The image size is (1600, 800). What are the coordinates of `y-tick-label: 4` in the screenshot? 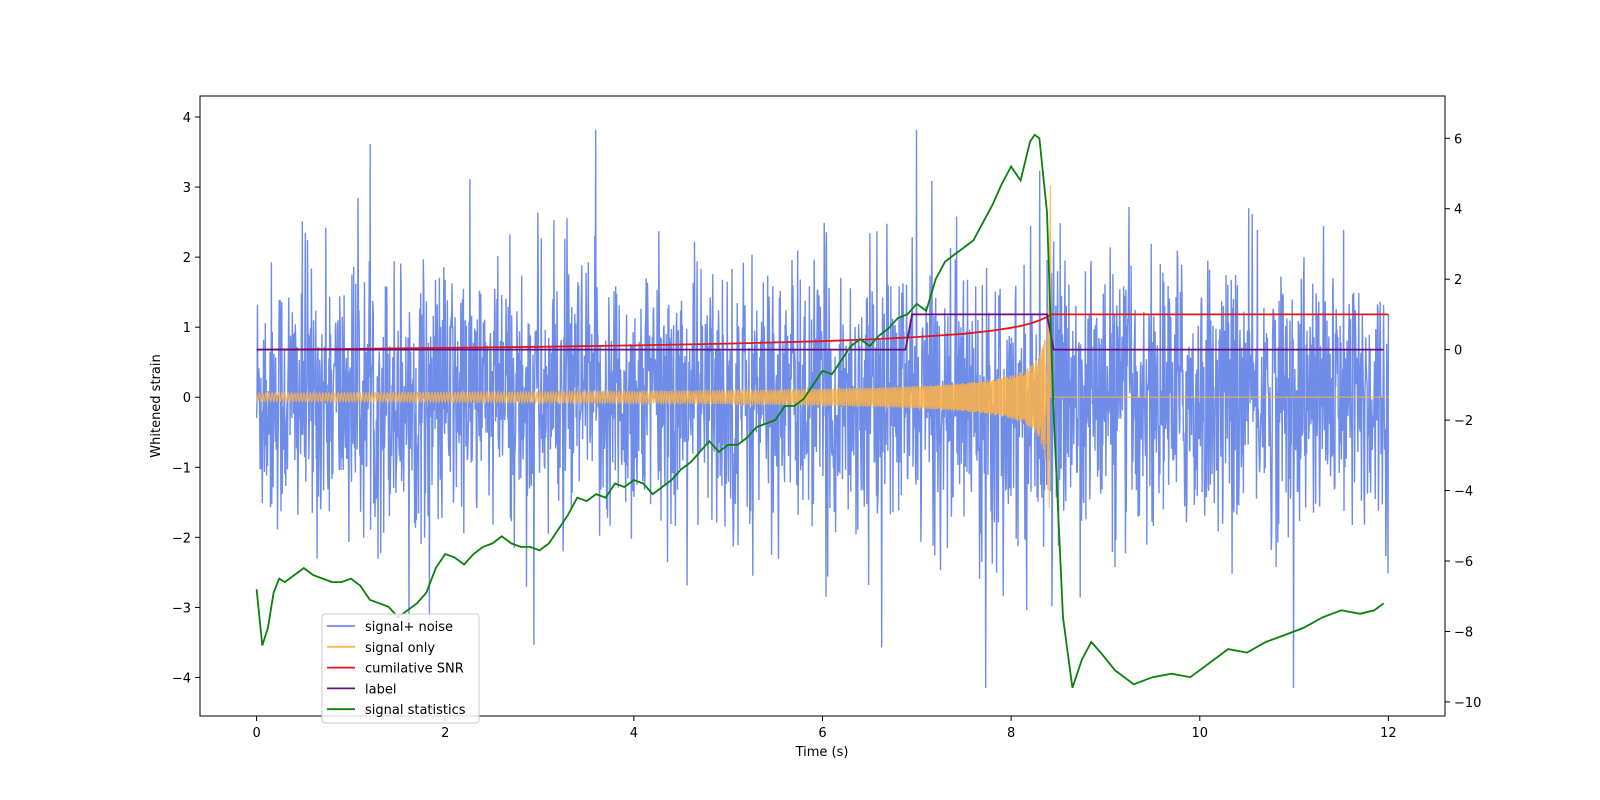 It's located at (187, 118).